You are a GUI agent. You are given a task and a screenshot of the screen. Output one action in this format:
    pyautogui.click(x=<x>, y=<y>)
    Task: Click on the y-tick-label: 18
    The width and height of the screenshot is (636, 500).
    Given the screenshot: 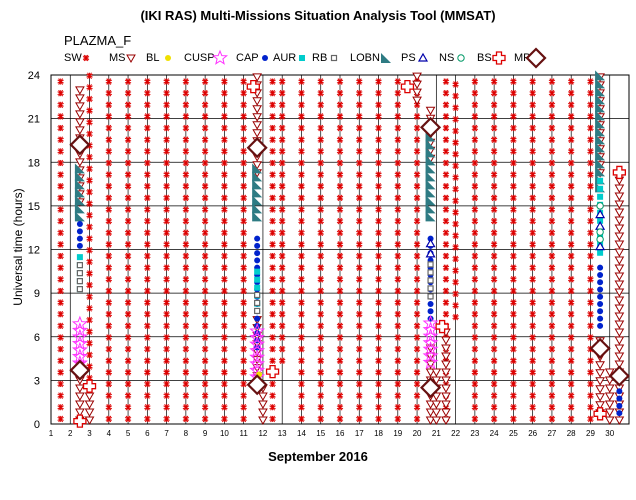 What is the action you would take?
    pyautogui.click(x=34, y=163)
    